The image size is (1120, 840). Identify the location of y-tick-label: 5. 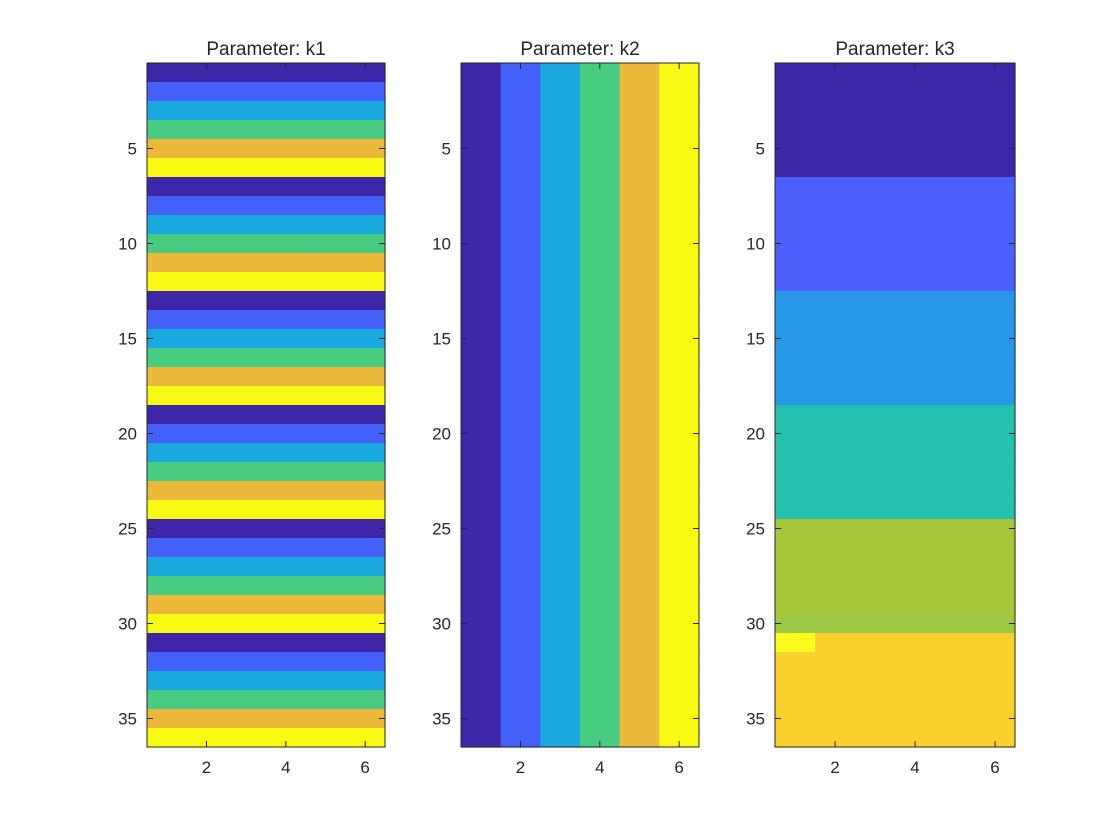
(132, 149).